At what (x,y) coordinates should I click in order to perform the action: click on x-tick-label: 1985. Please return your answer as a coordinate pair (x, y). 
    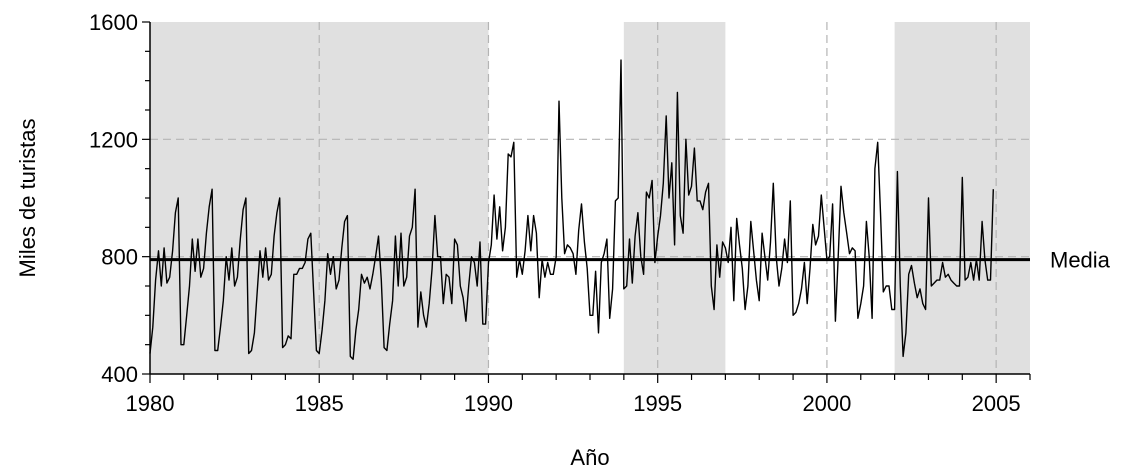
    Looking at the image, I should click on (319, 403).